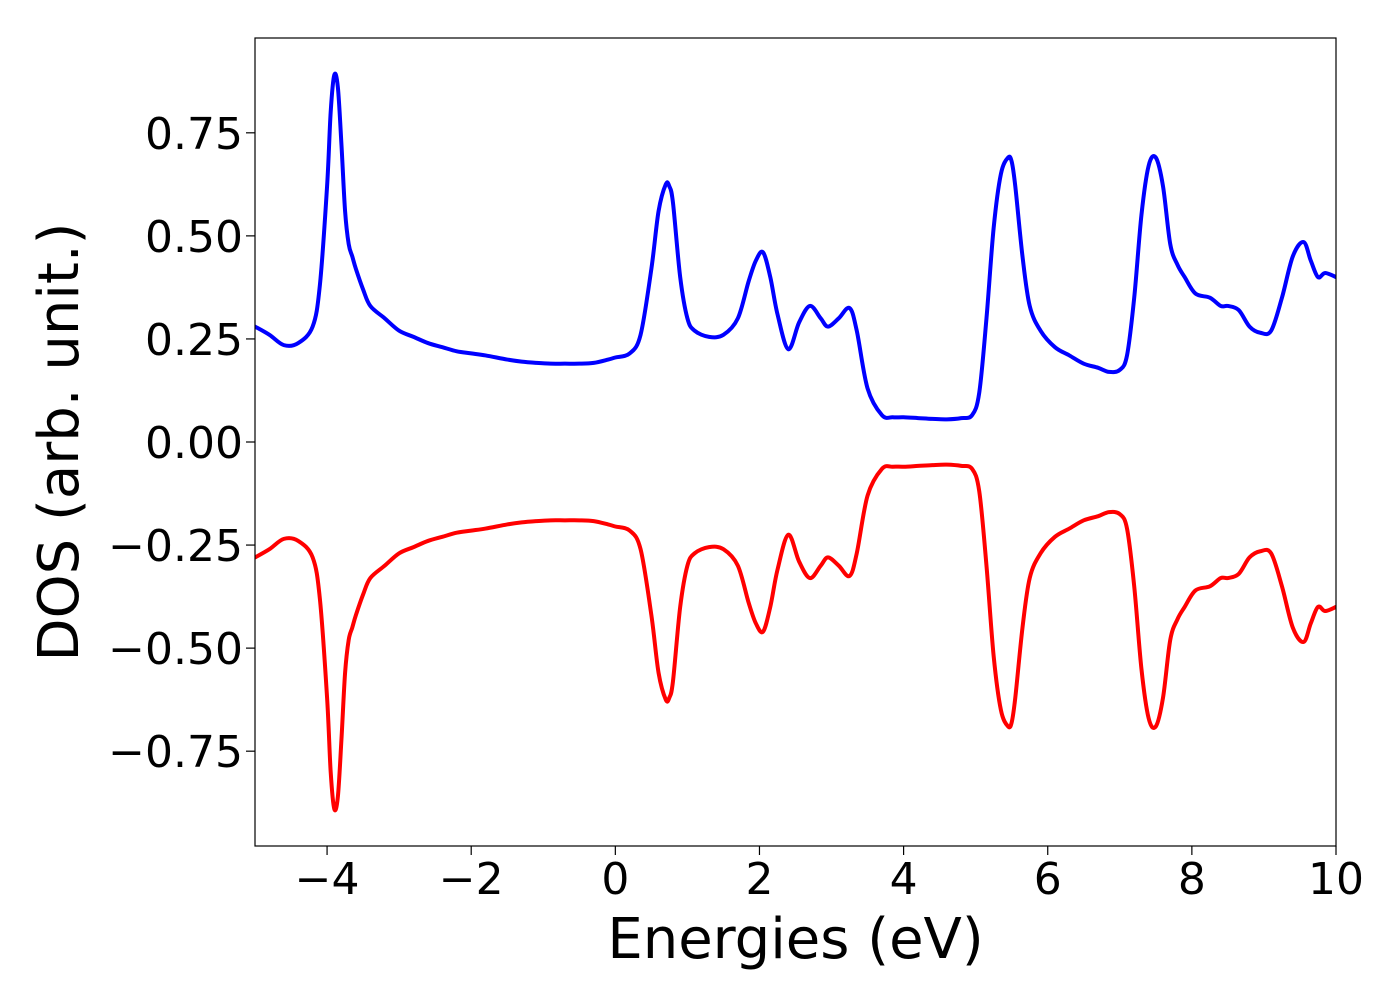 The height and width of the screenshot is (1000, 1400). I want to click on y-tick-label: 0.50, so click(194, 237).